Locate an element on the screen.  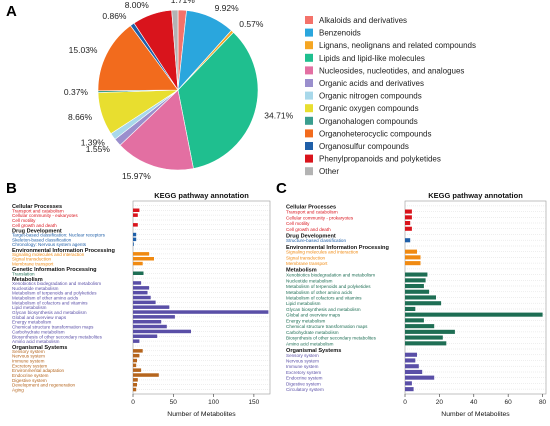
pathway-label: Metabolism of other amino acids is located at coordinates (45, 298).